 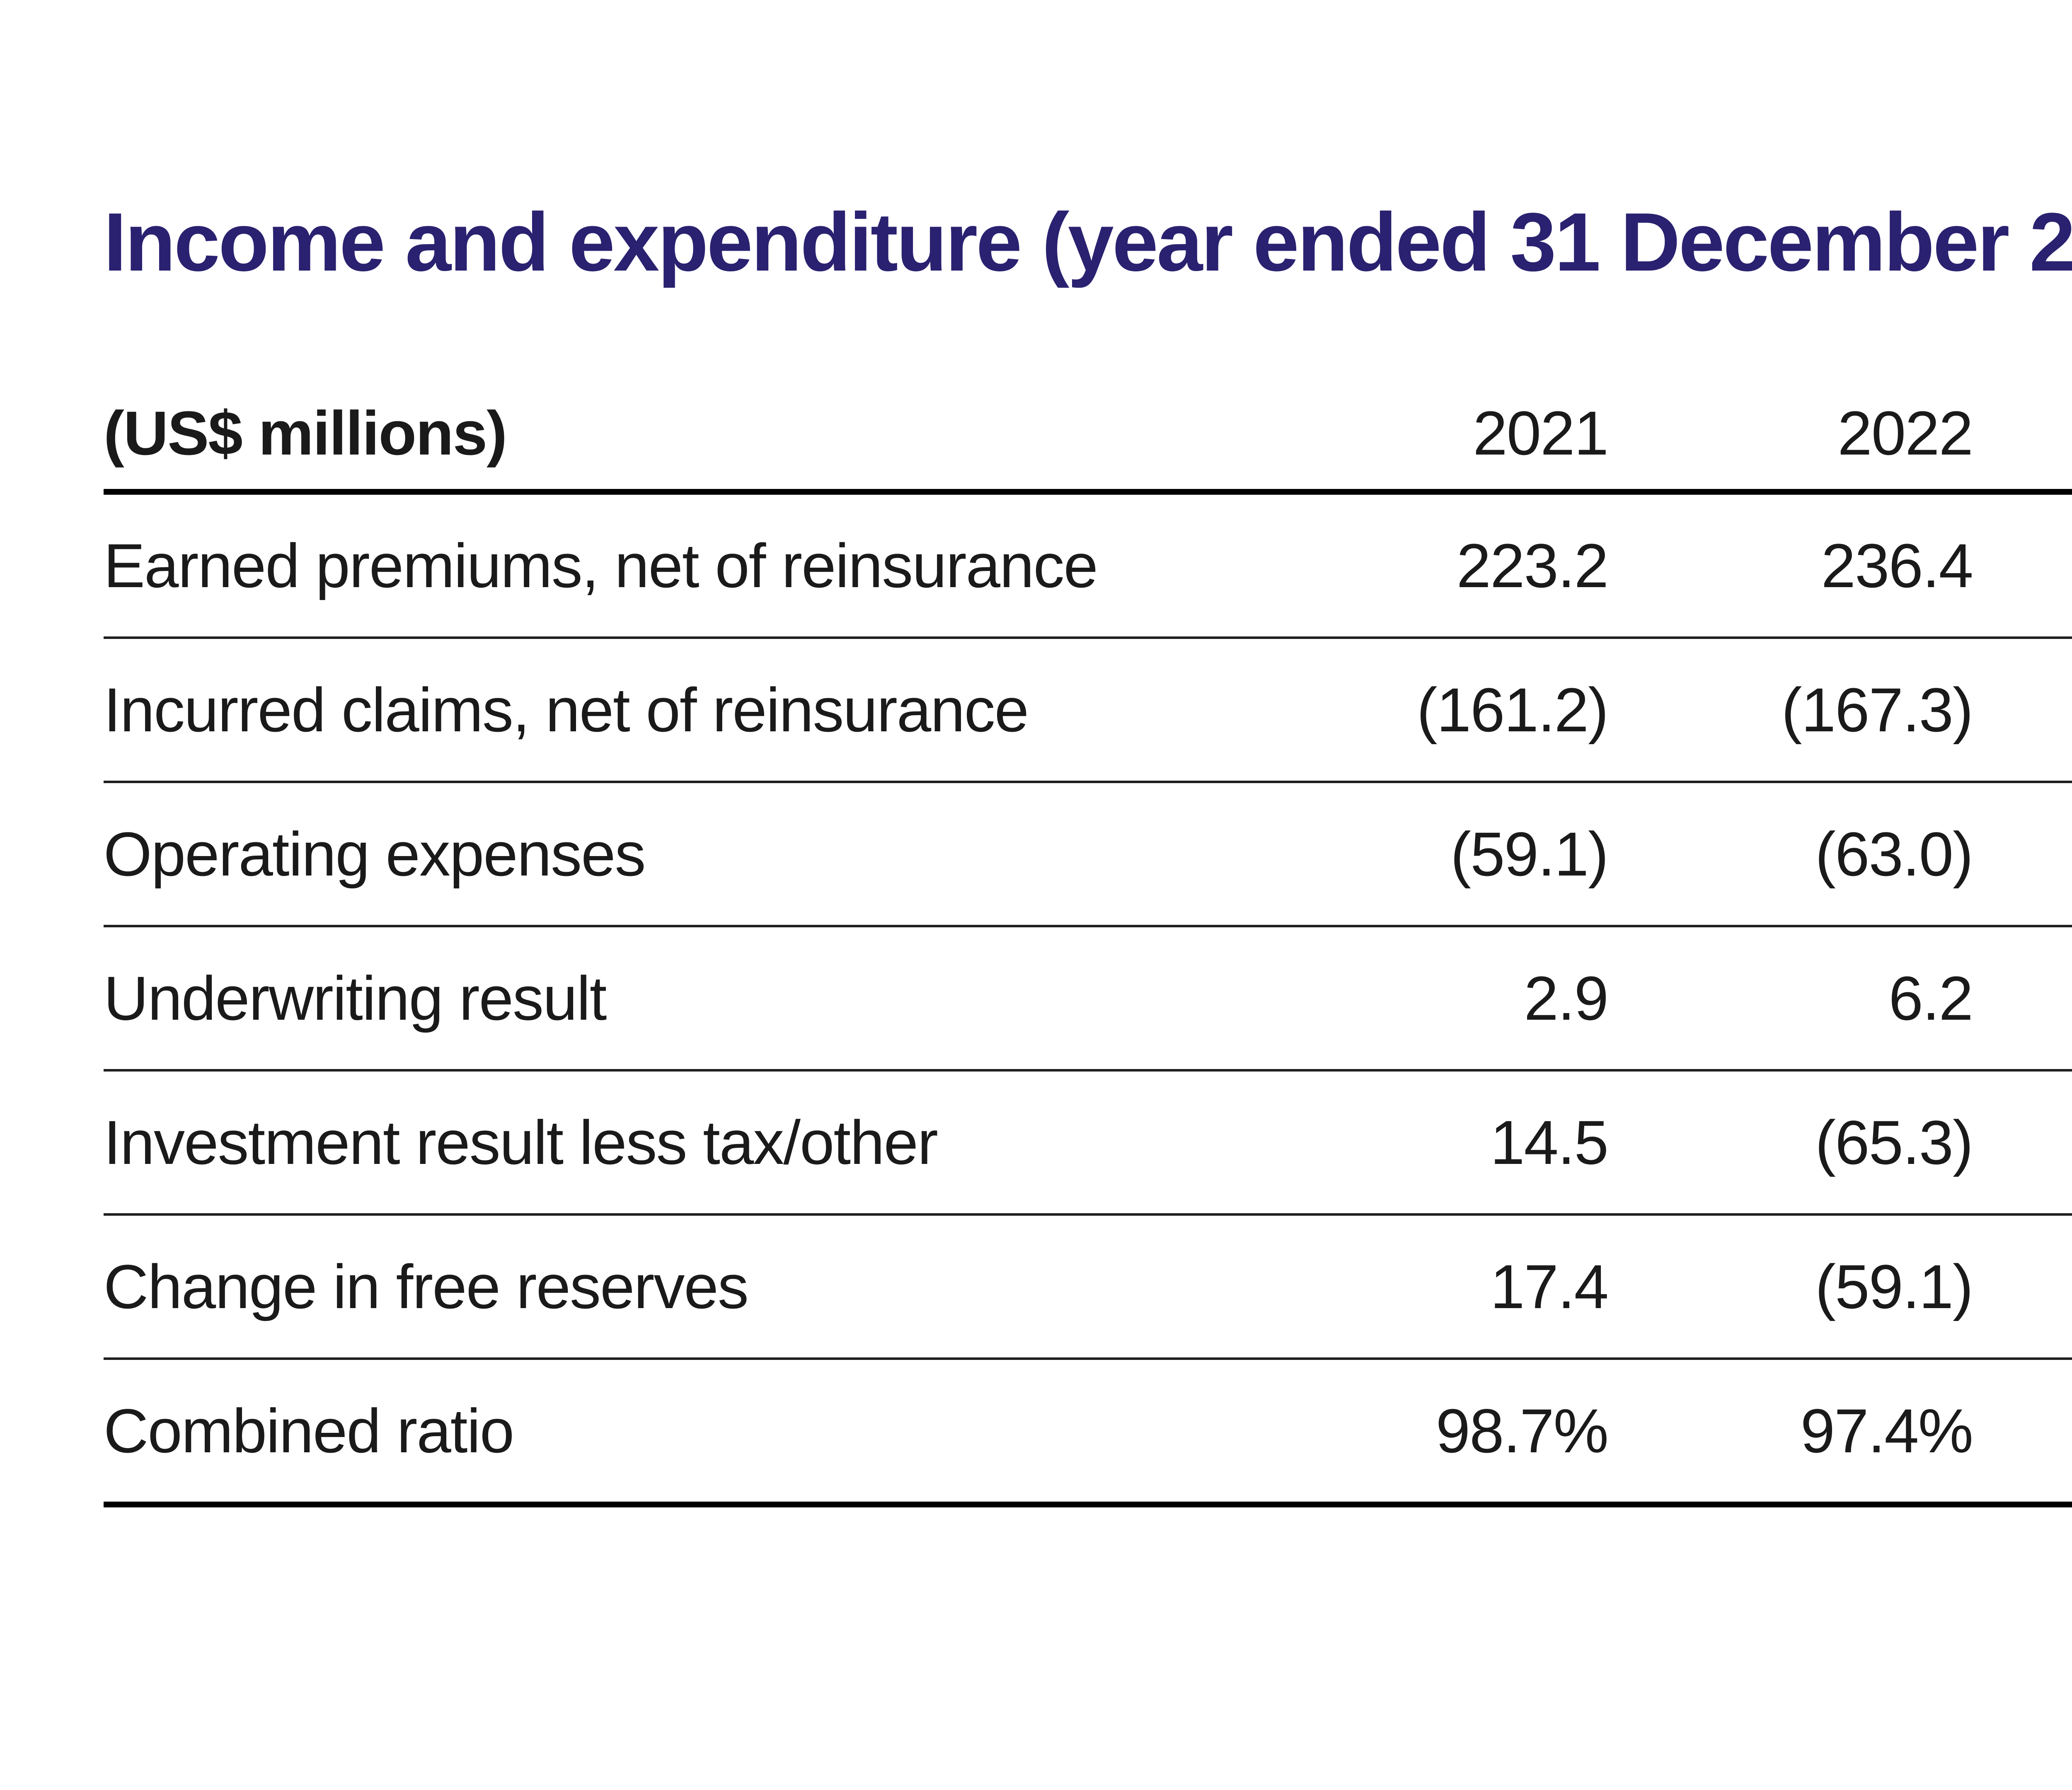 I want to click on unit-label: (US$ millions), so click(x=673, y=432).